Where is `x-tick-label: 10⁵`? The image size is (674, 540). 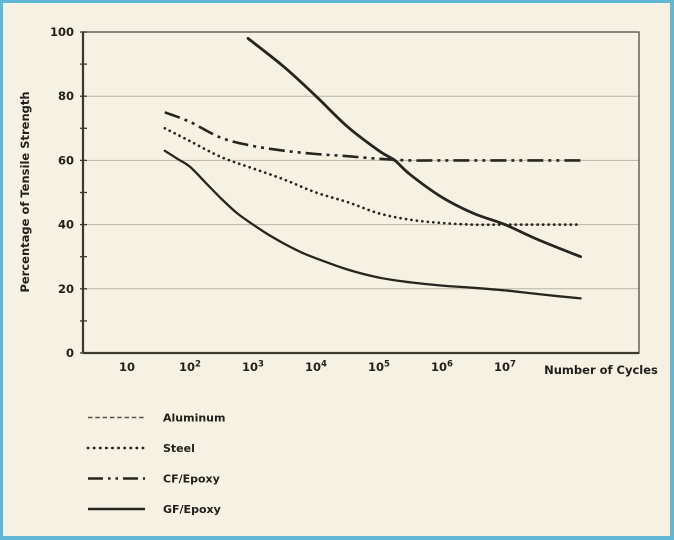 x-tick-label: 10⁵ is located at coordinates (379, 367).